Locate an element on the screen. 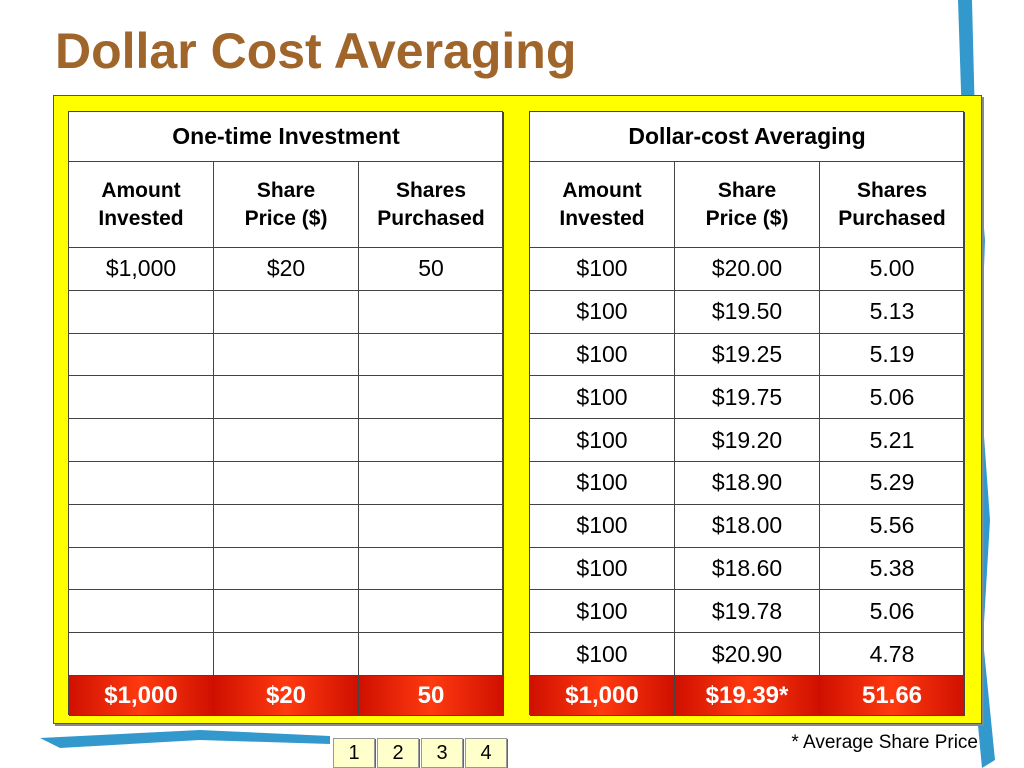 This screenshot has width=1024, height=768. table-cell: 4.78 is located at coordinates (892, 654).